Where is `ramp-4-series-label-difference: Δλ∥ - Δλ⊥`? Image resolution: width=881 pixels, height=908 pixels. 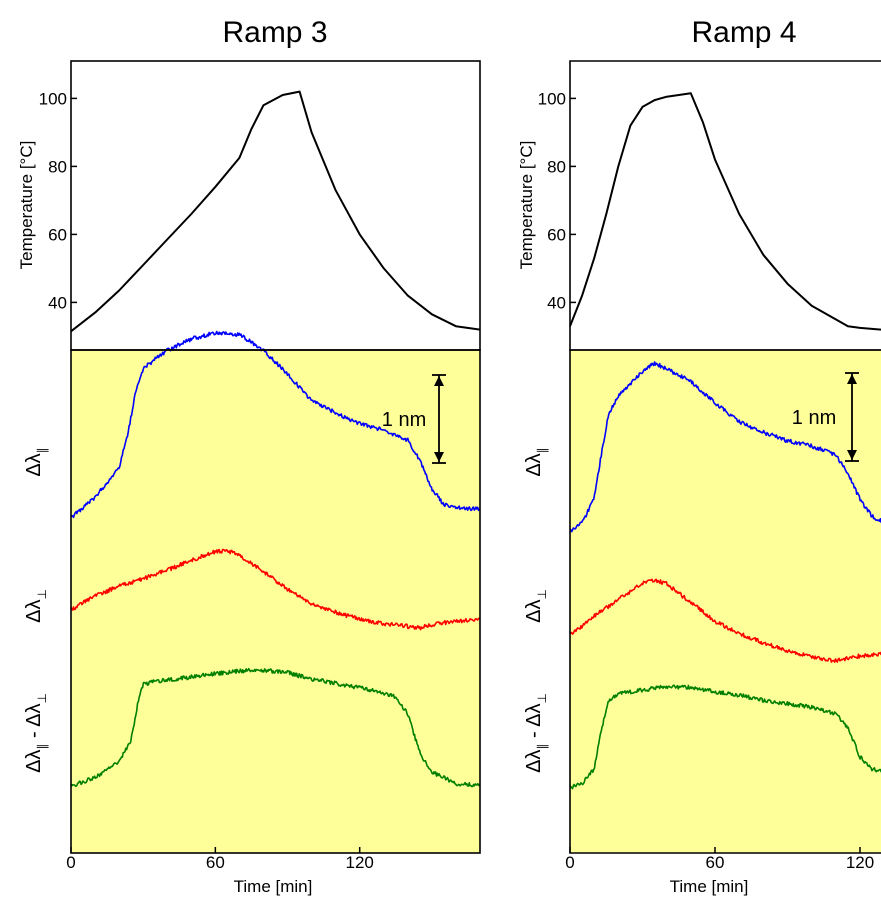
ramp-4-series-label-difference: Δλ∥ - Δλ⊥ is located at coordinates (536, 733).